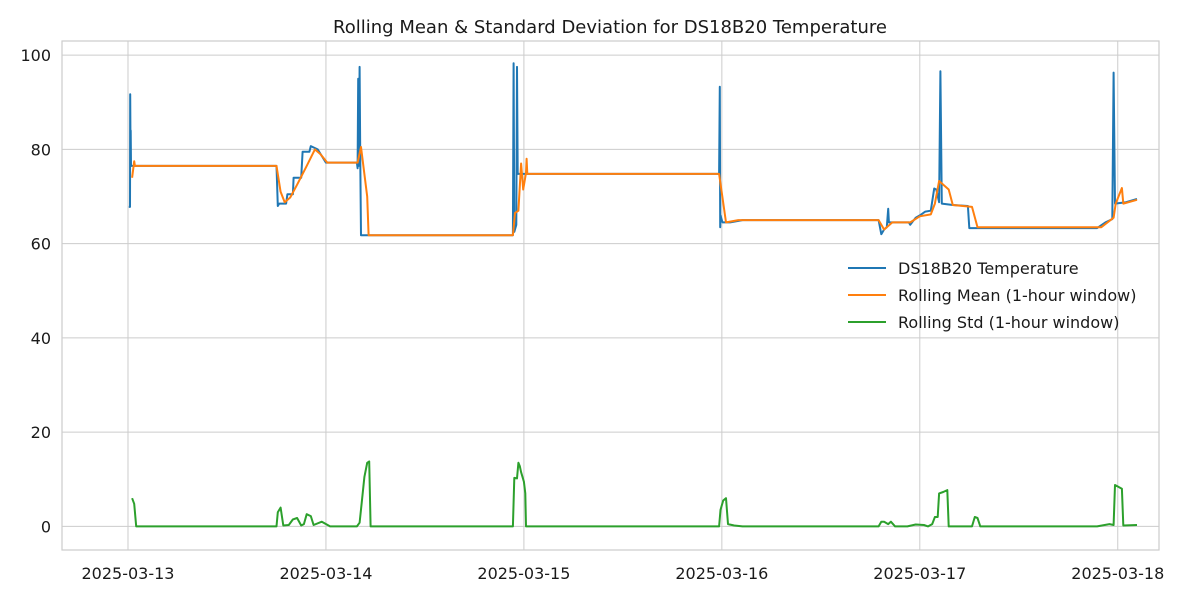 Image resolution: width=1200 pixels, height=600 pixels. I want to click on legend-item-temperature: DS18B20 Temperature, so click(963, 268).